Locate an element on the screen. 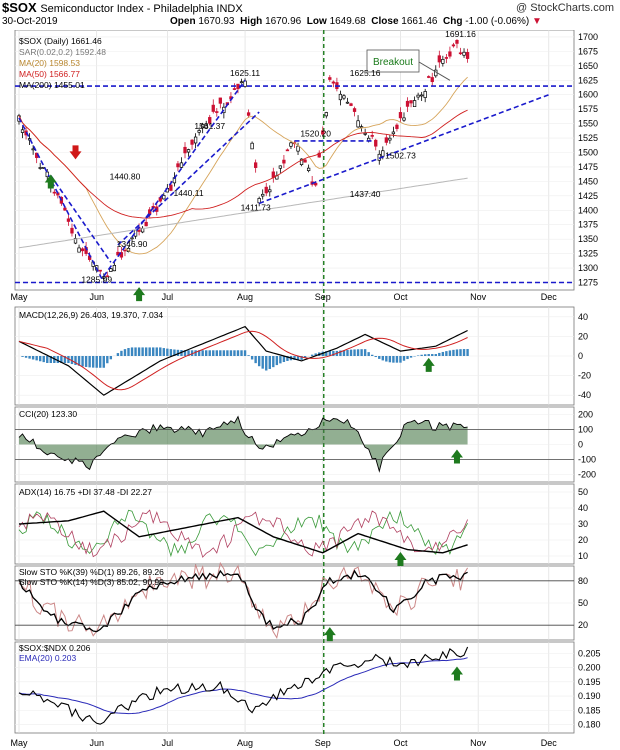  ratio-ema-legend: EMA(20) 0.203 is located at coordinates (47, 658).